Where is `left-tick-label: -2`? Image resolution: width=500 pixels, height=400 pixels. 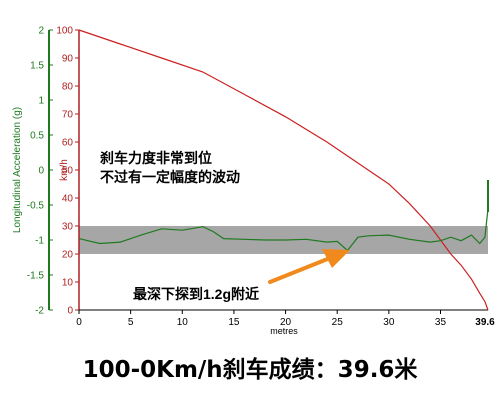
left-tick-label: -2 is located at coordinates (39, 311).